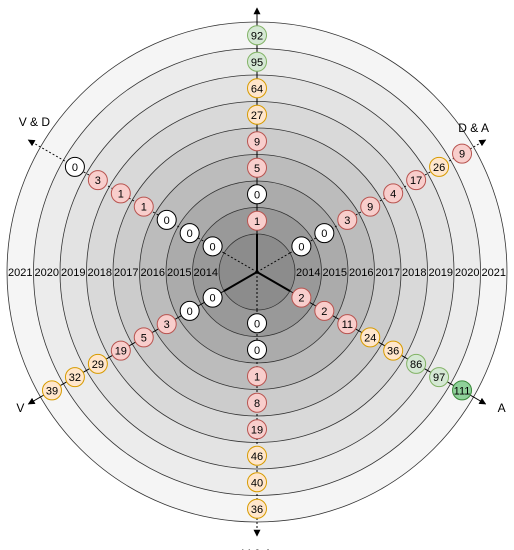 The image size is (514, 550). What do you see at coordinates (393, 193) in the screenshot?
I see `value-bubble-da-2018: 4` at bounding box center [393, 193].